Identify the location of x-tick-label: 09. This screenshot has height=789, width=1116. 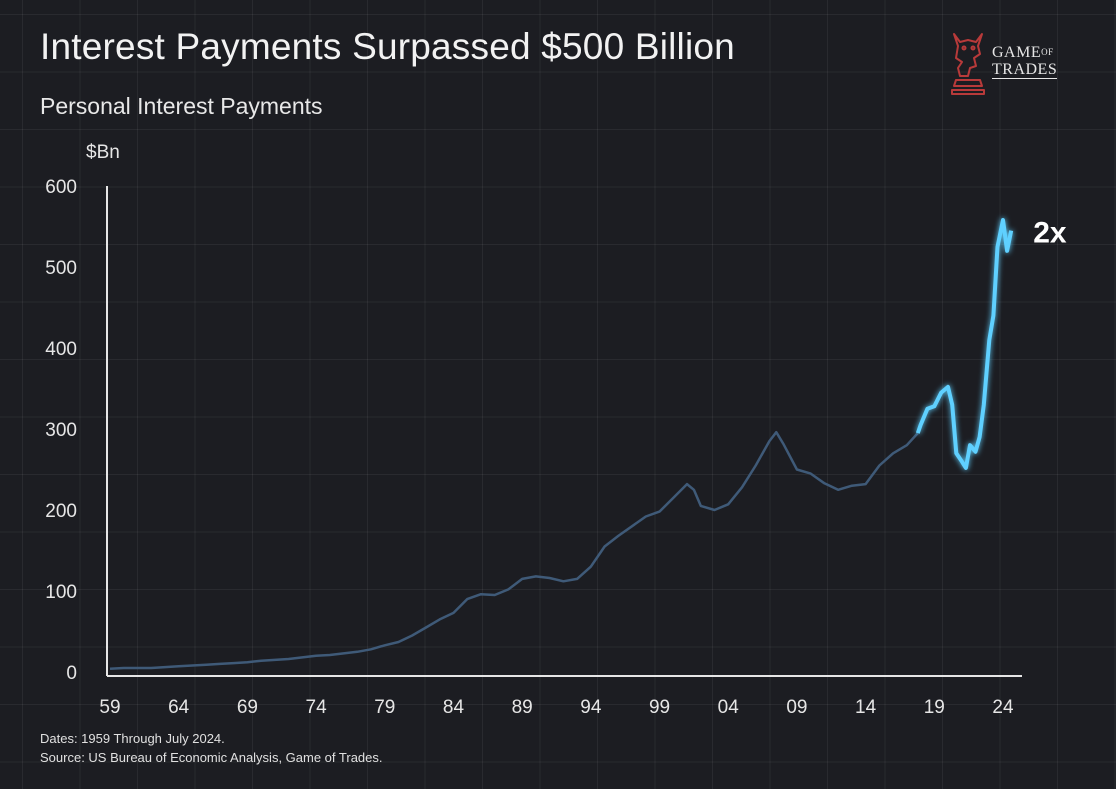
(796, 707).